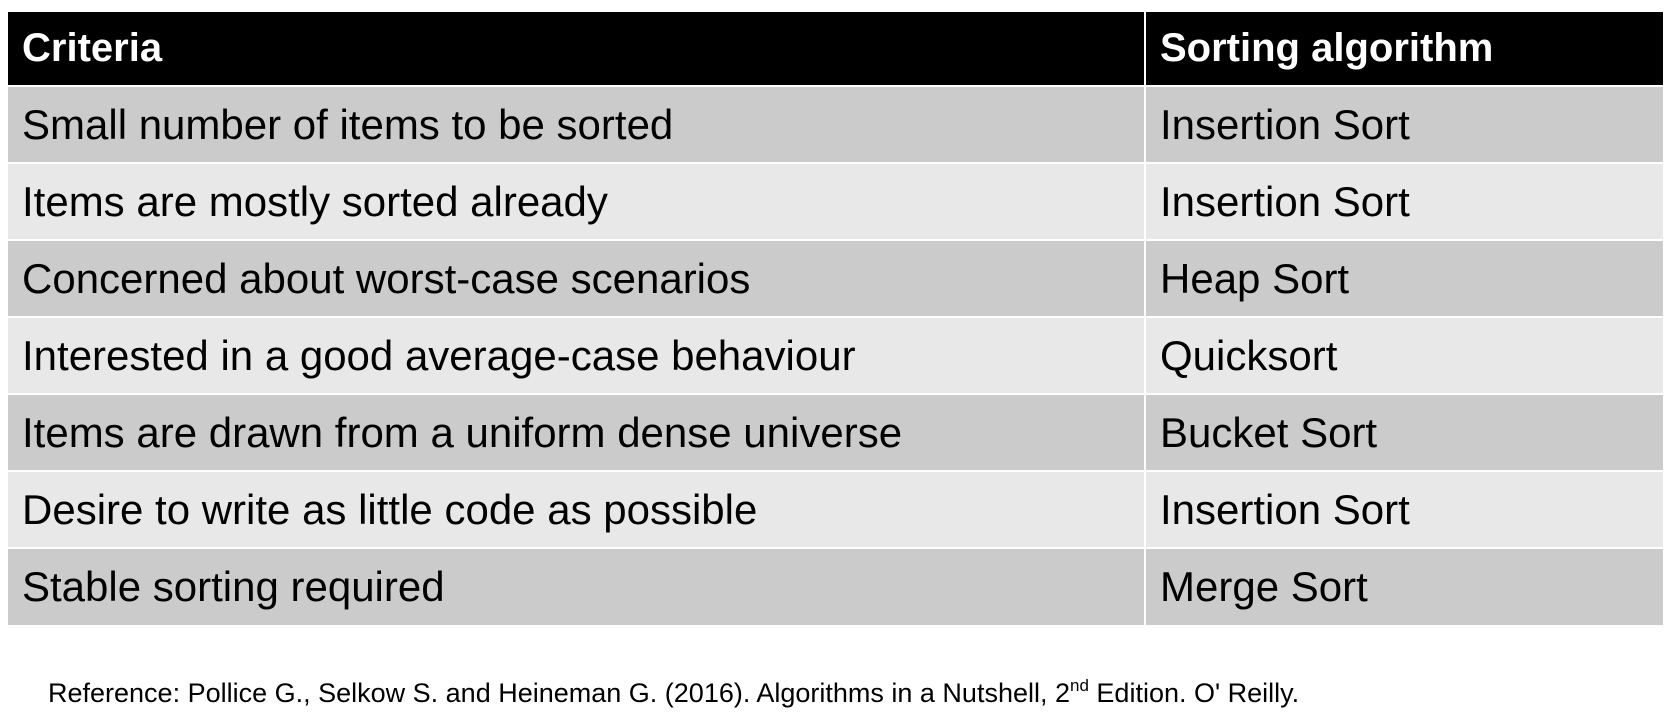  I want to click on reference-superscript: nd, so click(1079, 685).